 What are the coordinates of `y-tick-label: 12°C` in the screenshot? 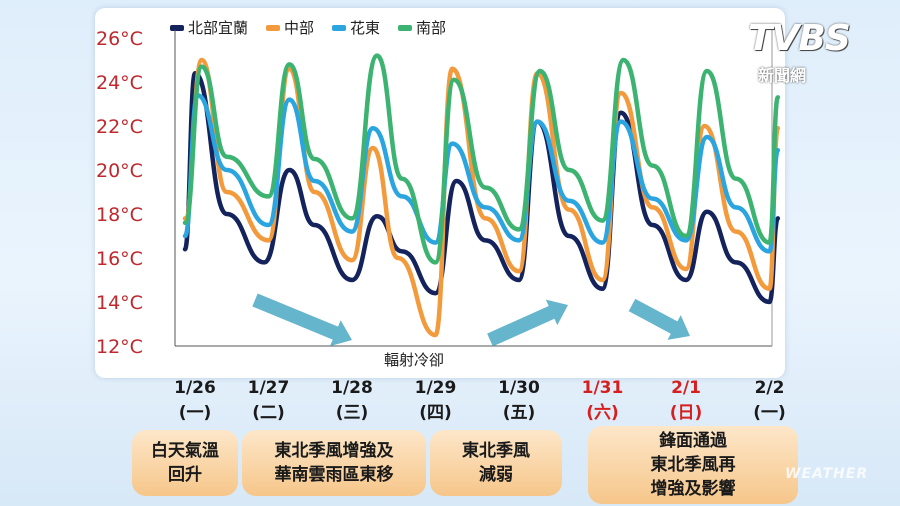 It's located at (119, 347).